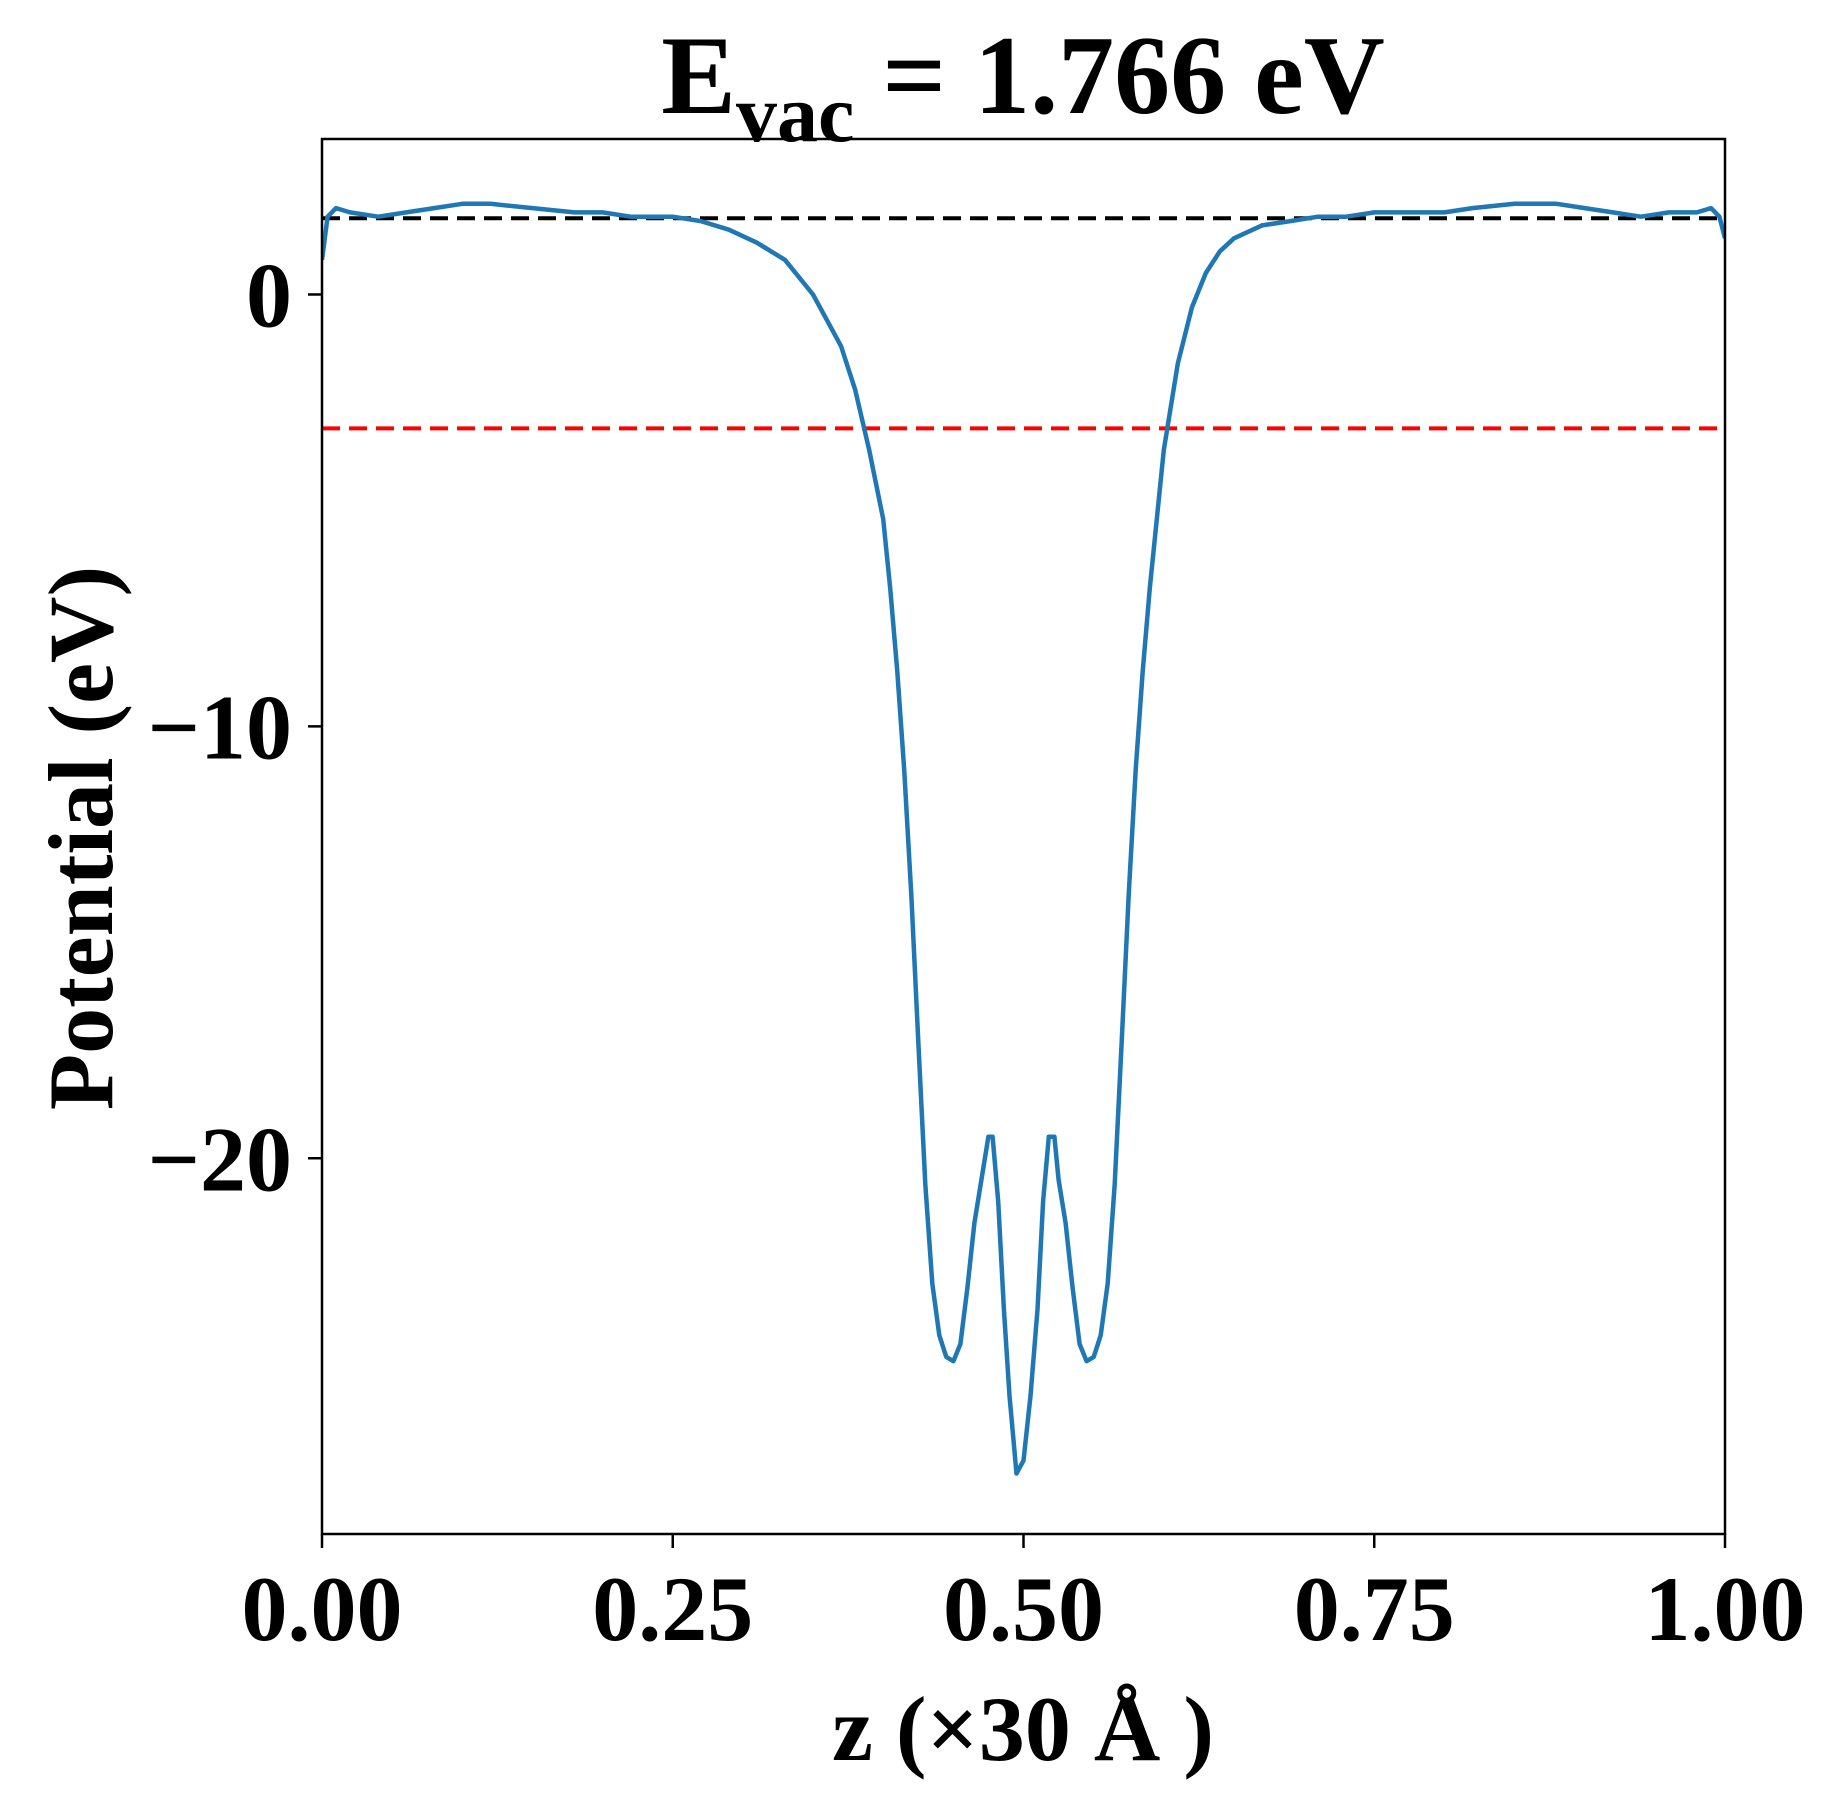  What do you see at coordinates (322, 1609) in the screenshot?
I see `x-tick-label-0: 0.00` at bounding box center [322, 1609].